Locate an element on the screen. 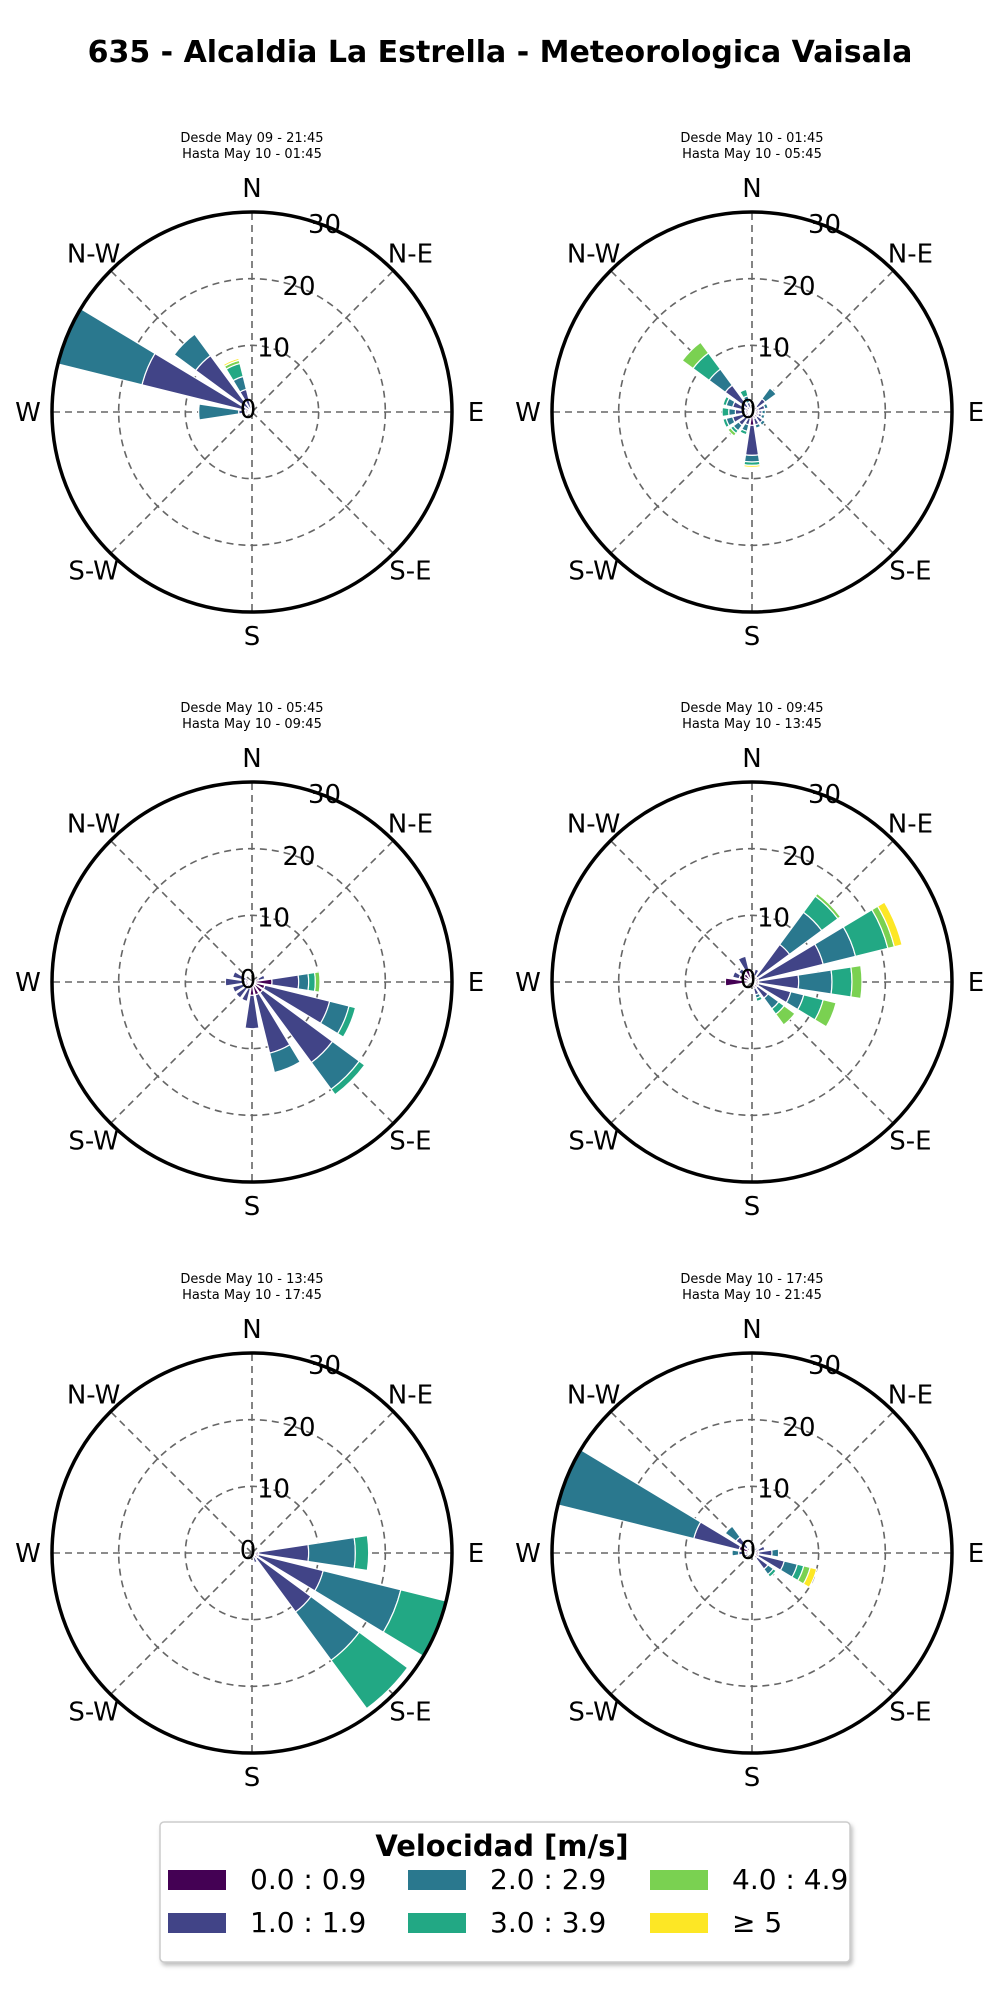 The image size is (1000, 2004). legend-item: 4.0 : 4.9 is located at coordinates (749, 1879).